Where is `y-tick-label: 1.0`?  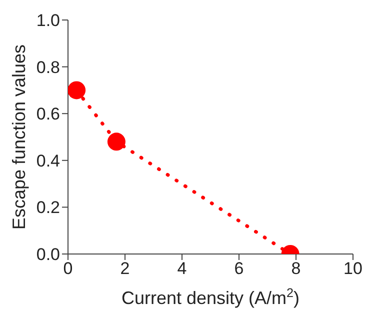 y-tick-label: 1.0 is located at coordinates (48, 20).